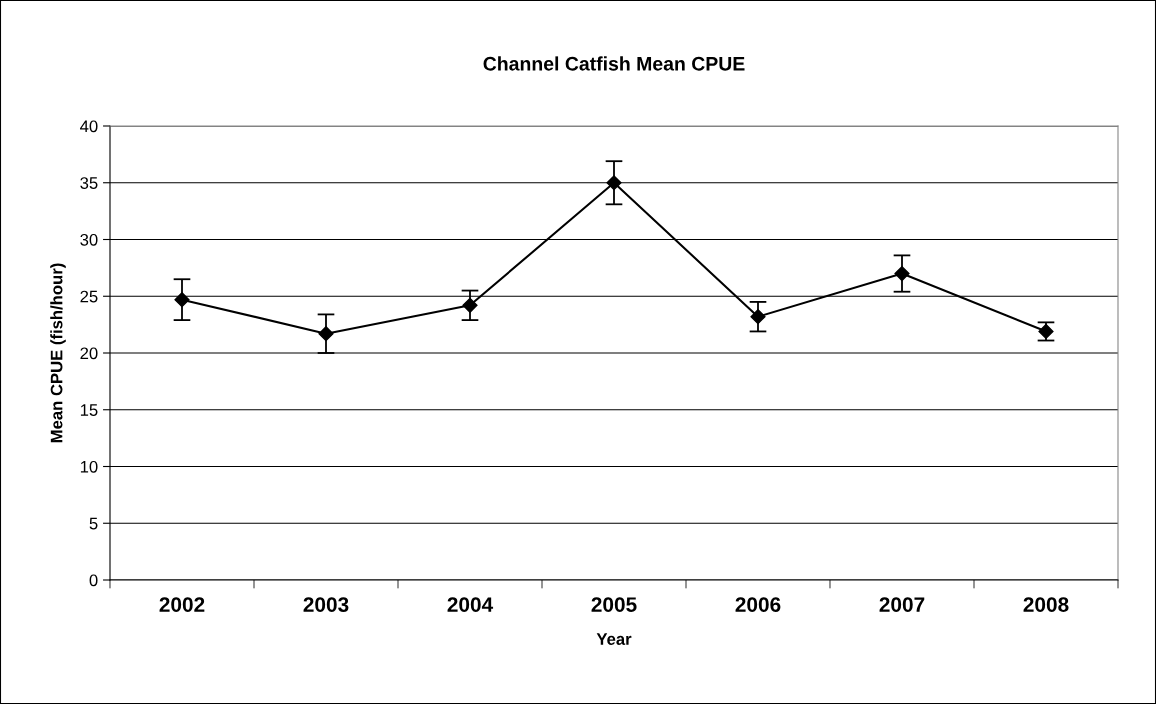 This screenshot has height=704, width=1156. Describe the element at coordinates (614, 604) in the screenshot. I see `x-tick-label: 2005` at that location.